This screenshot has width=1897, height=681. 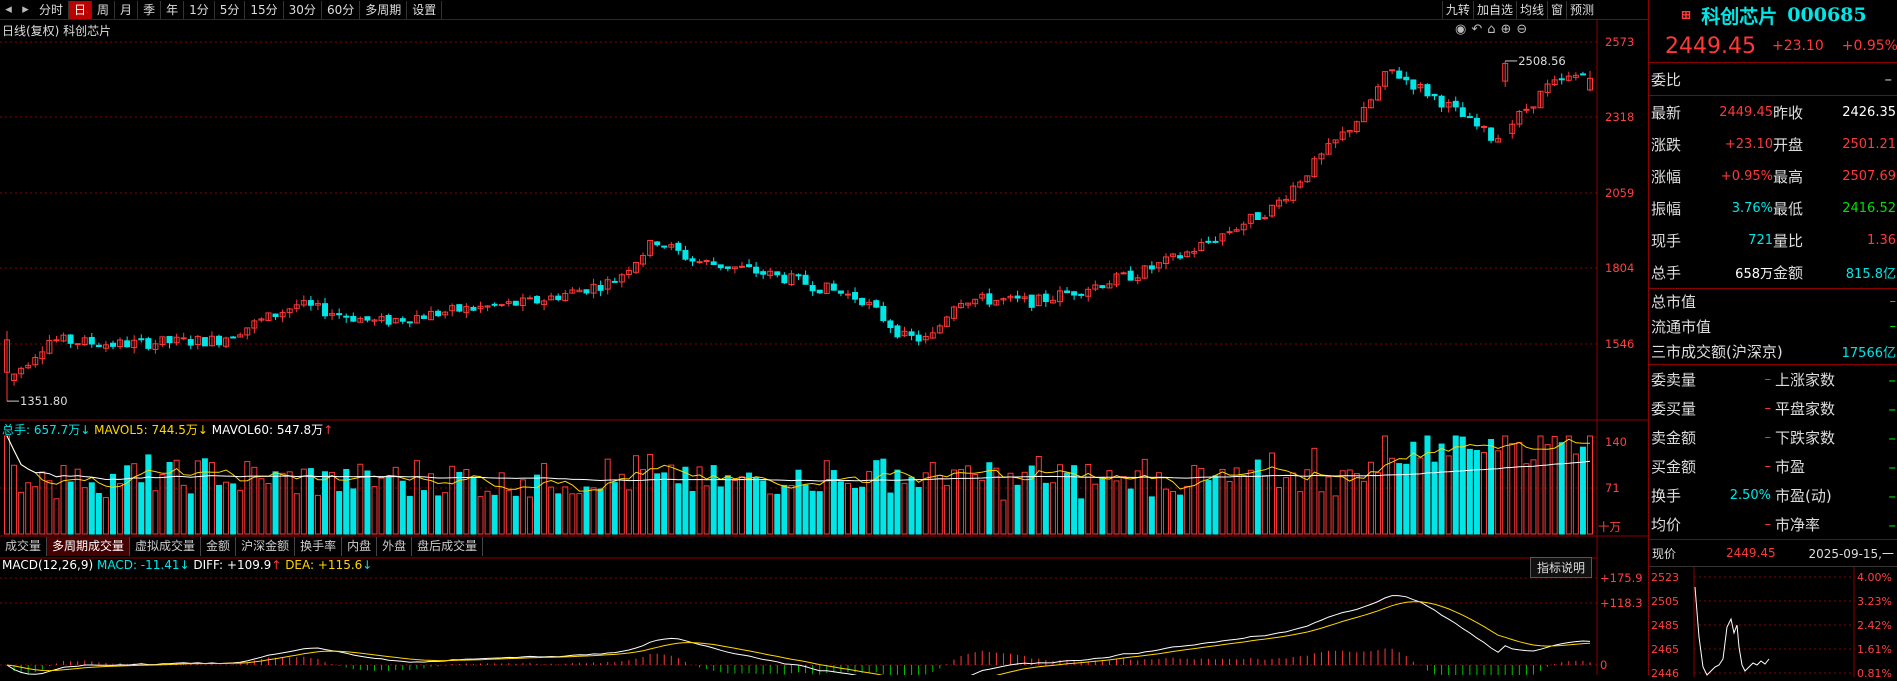 I want to click on tab-period-7: 5分, so click(x=230, y=9).